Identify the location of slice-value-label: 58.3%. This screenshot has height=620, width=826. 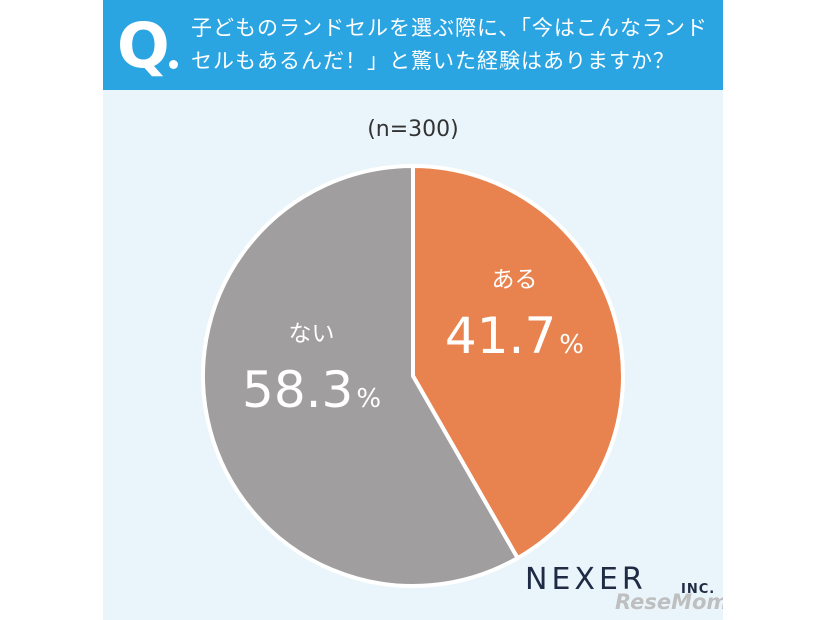
(311, 390).